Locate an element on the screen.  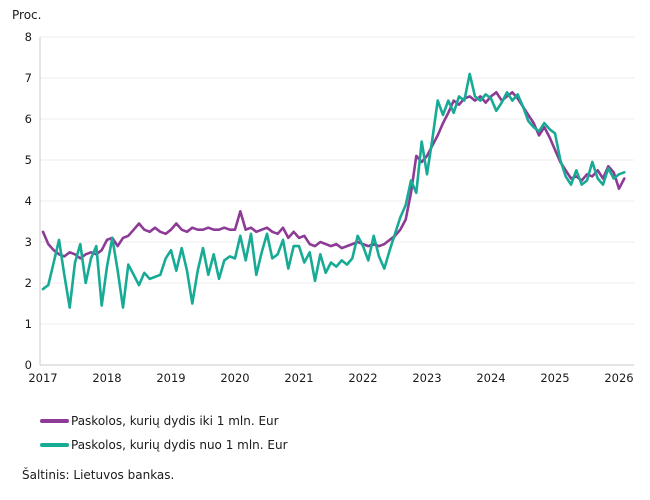
svg-text: 1 is located at coordinates (28, 324).